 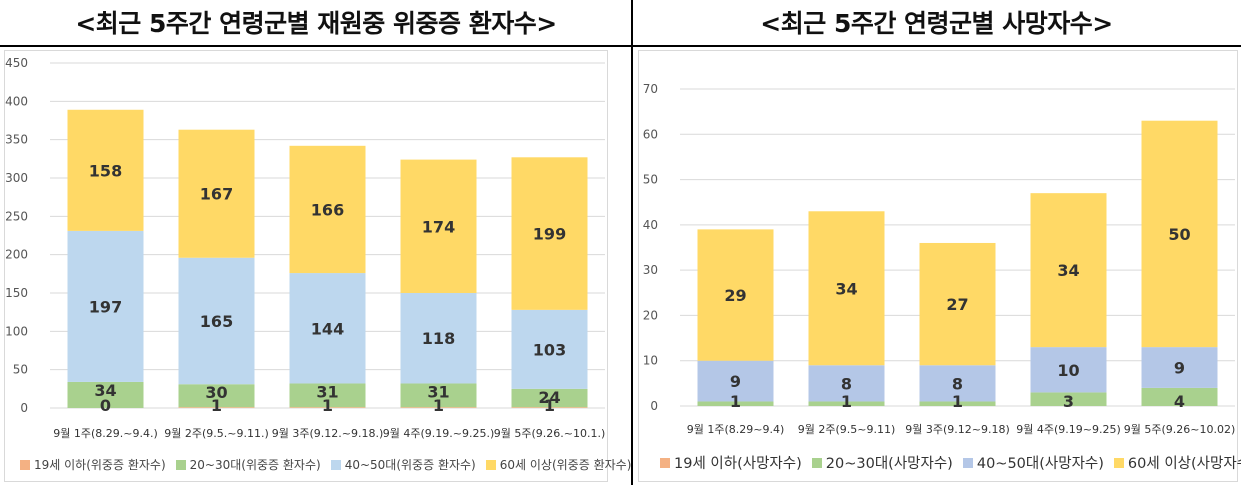 I want to click on right-data-label: 50, so click(x=1179, y=234).